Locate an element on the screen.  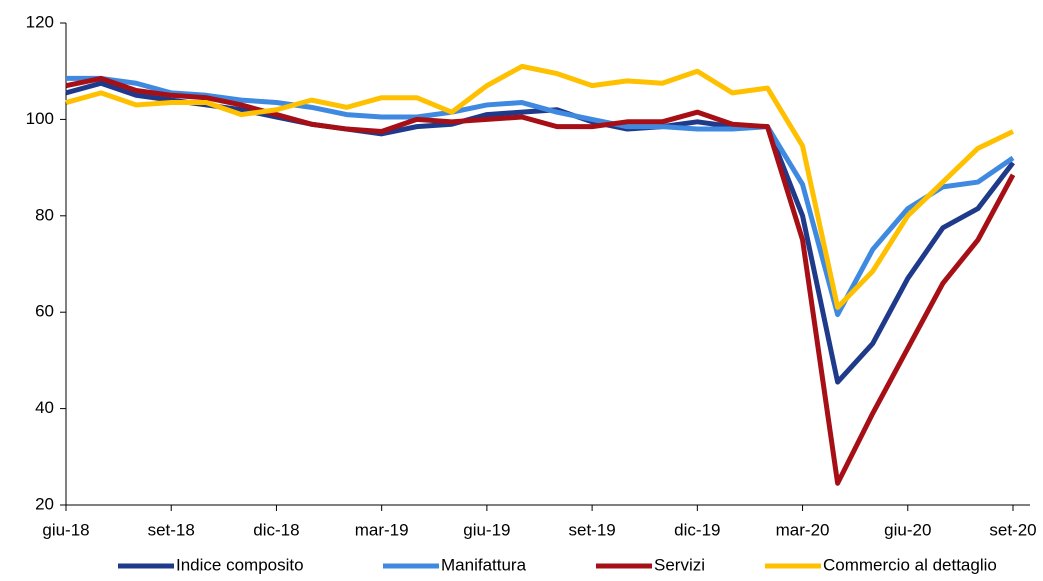
legend-label: Indice composito is located at coordinates (240, 564).